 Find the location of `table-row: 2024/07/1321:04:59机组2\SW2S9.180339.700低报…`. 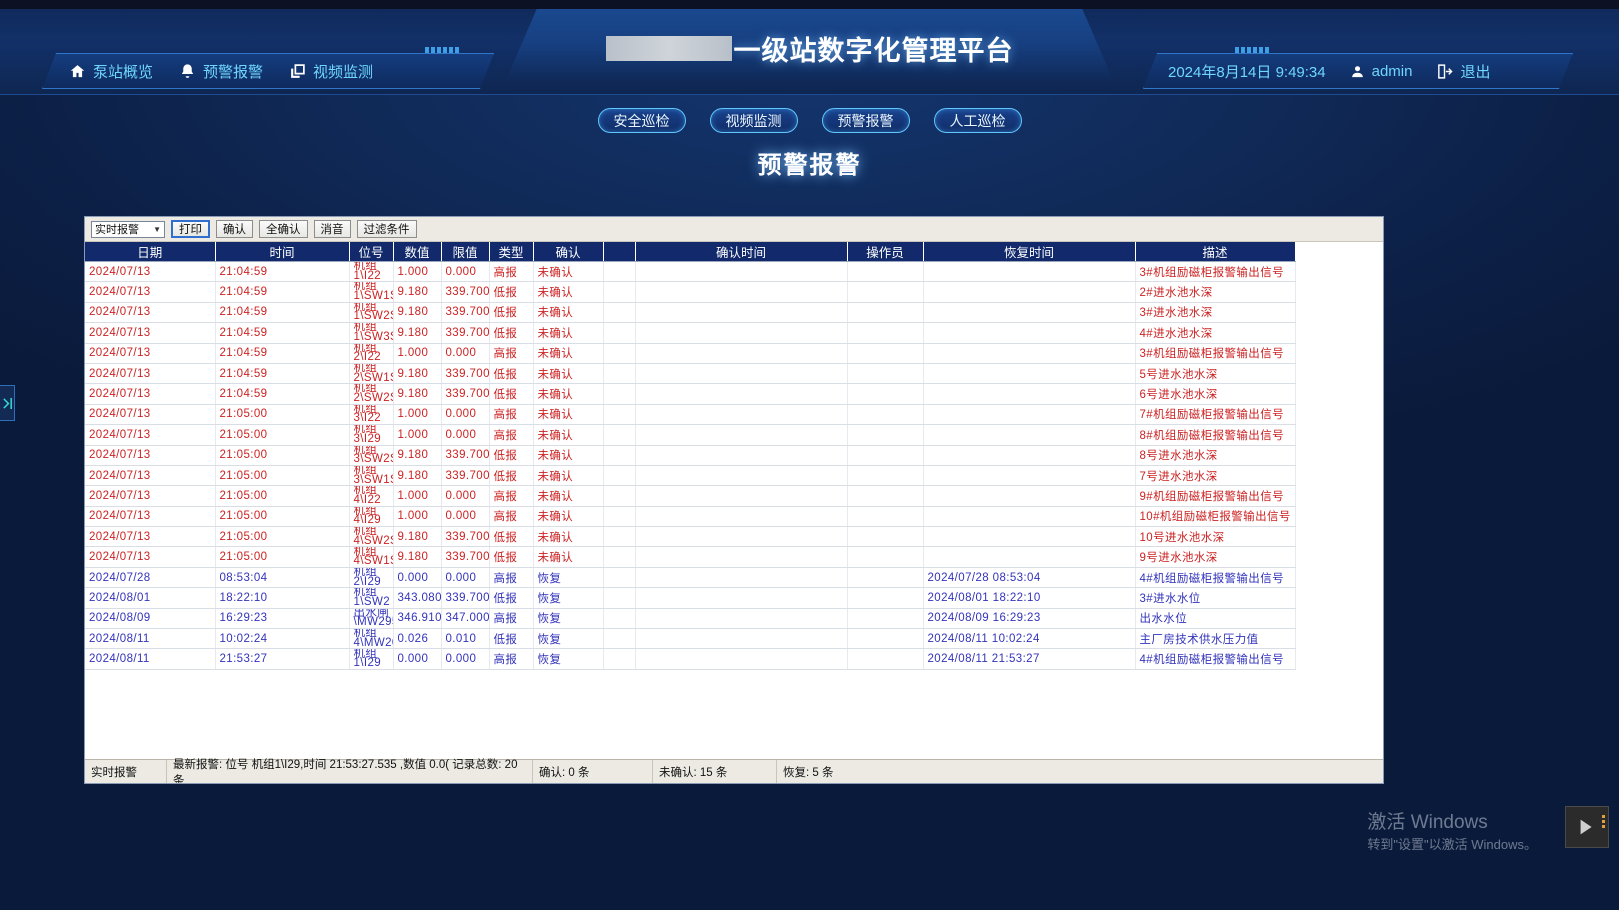

table-row: 2024/07/1321:04:59机组2\SW2S9.180339.700低报… is located at coordinates (690, 394).